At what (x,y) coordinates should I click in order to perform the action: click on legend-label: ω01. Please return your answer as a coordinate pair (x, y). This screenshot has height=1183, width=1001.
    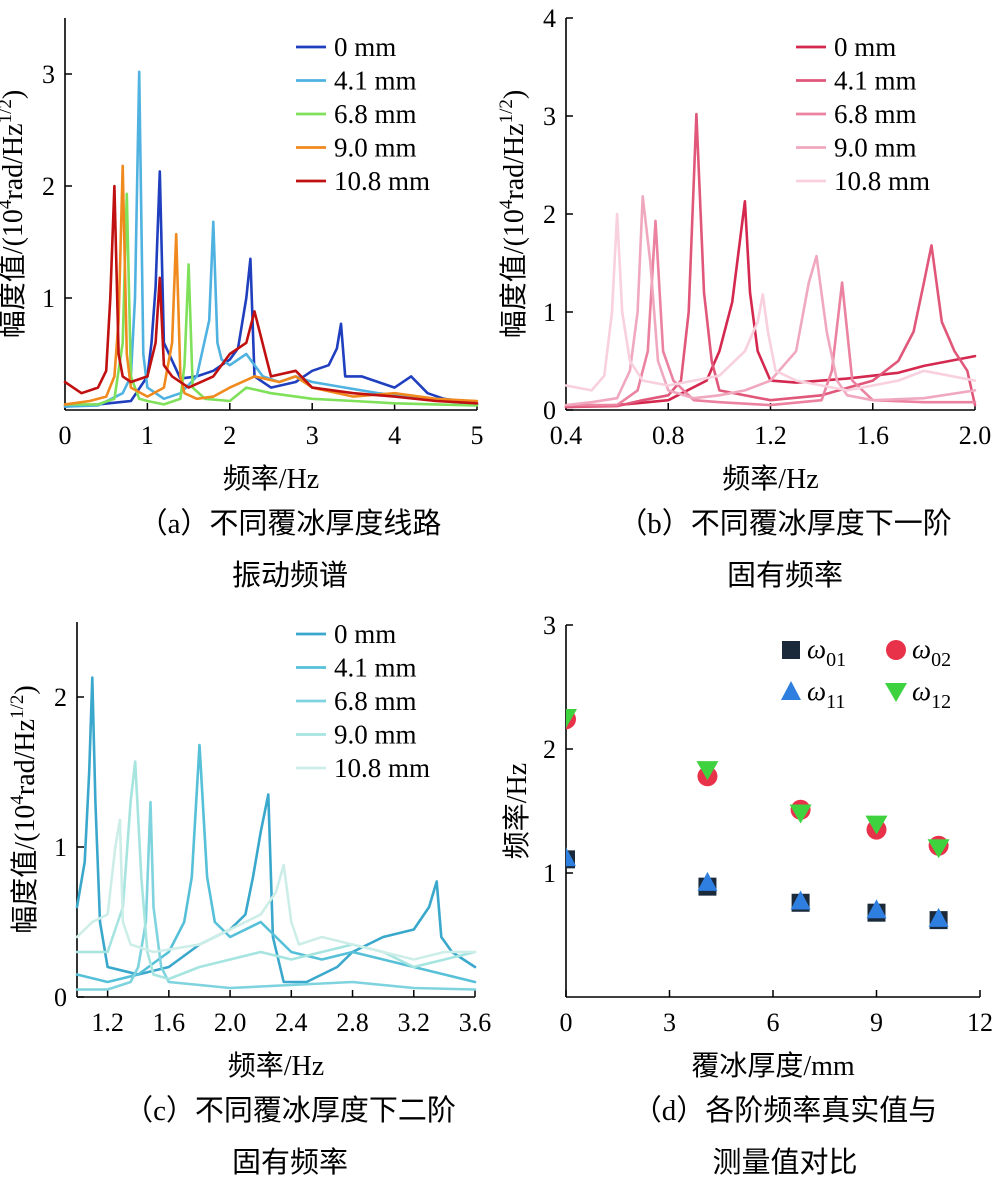
    Looking at the image, I should click on (826, 652).